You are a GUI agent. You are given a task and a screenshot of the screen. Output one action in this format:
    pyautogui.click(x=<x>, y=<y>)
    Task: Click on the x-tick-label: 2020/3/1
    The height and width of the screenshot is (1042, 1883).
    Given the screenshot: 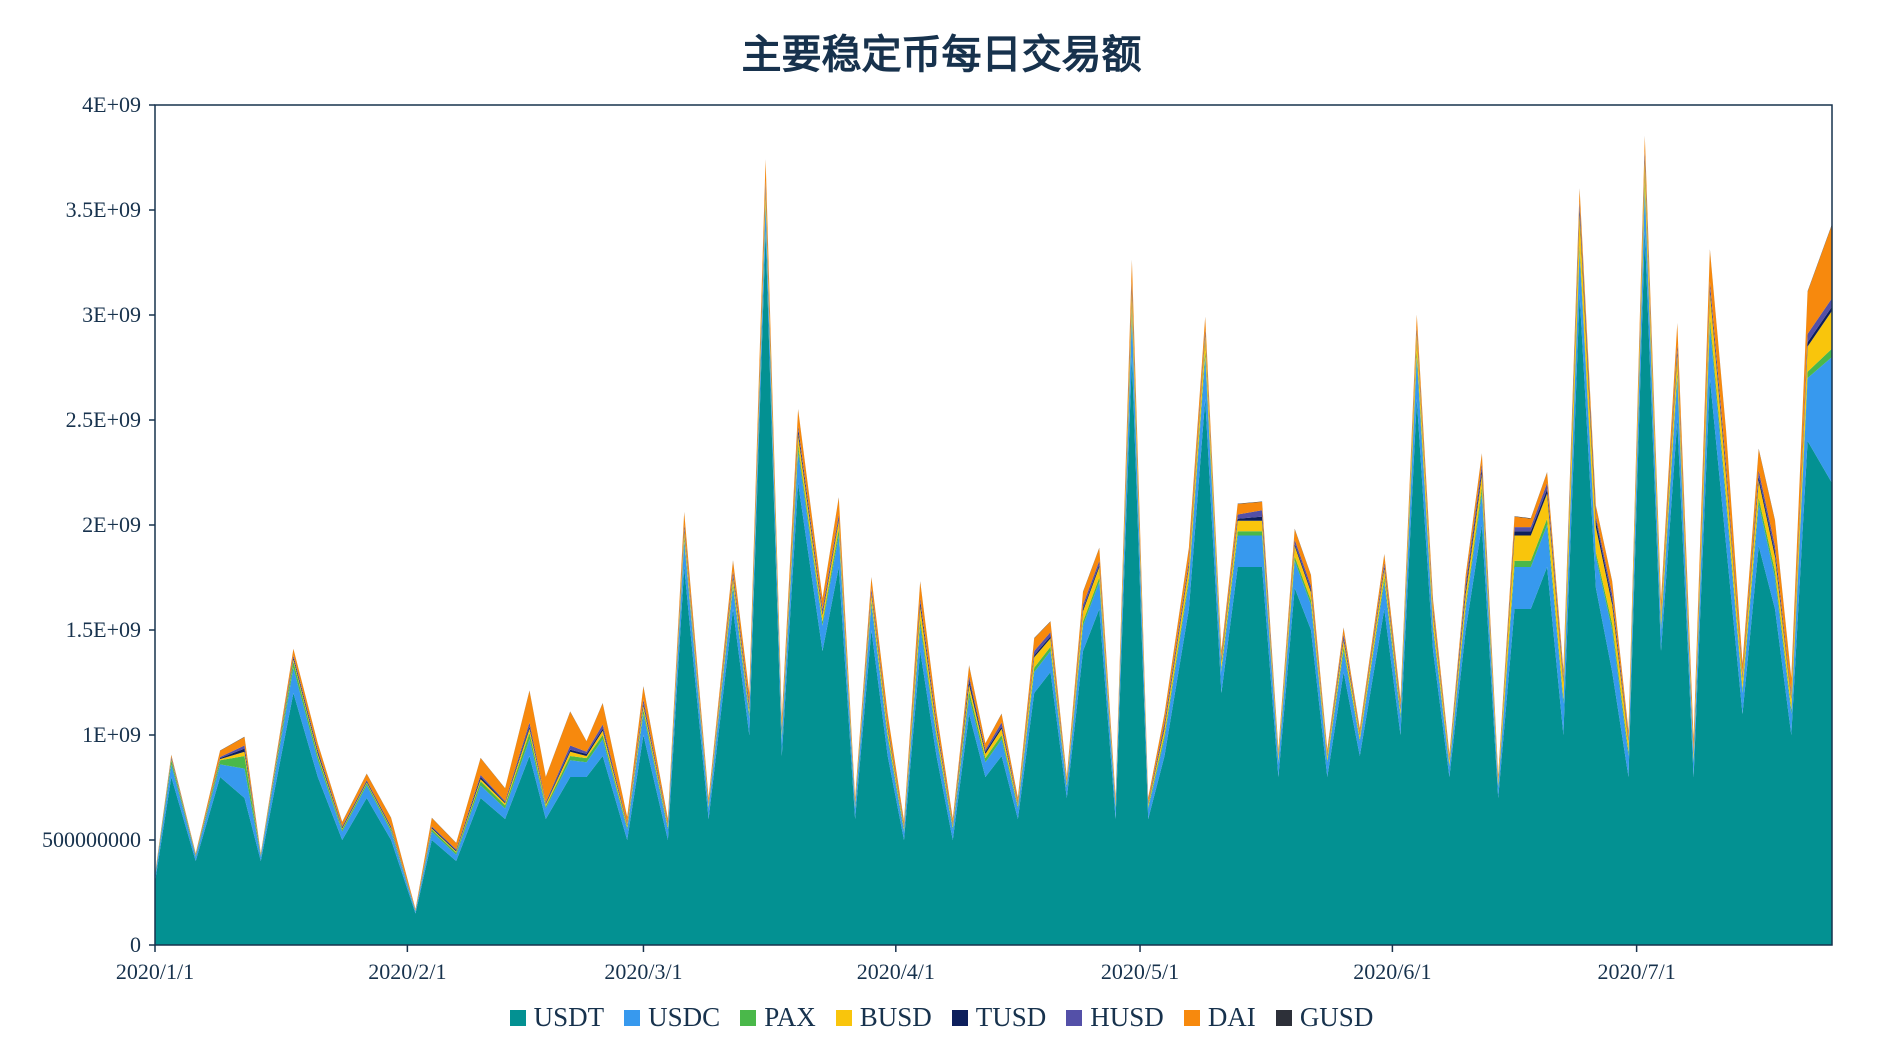 What is the action you would take?
    pyautogui.click(x=643, y=971)
    